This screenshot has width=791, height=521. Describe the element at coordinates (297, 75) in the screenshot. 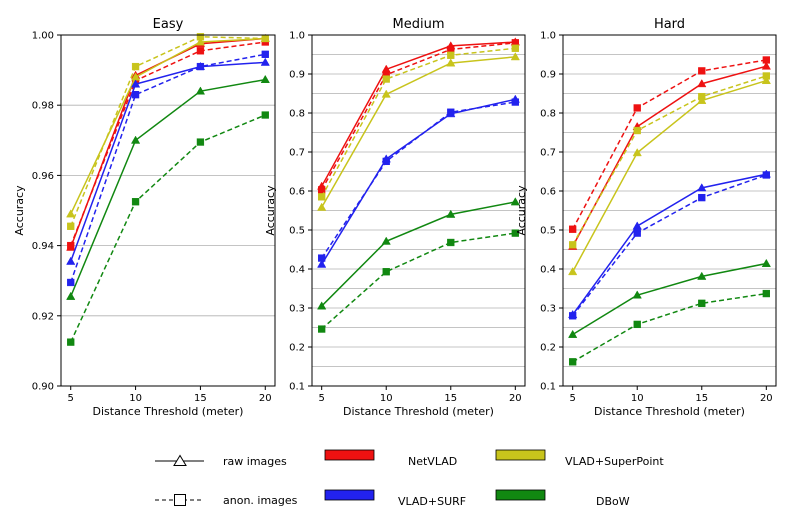

I see `y-tick-label: 0.9` at that location.